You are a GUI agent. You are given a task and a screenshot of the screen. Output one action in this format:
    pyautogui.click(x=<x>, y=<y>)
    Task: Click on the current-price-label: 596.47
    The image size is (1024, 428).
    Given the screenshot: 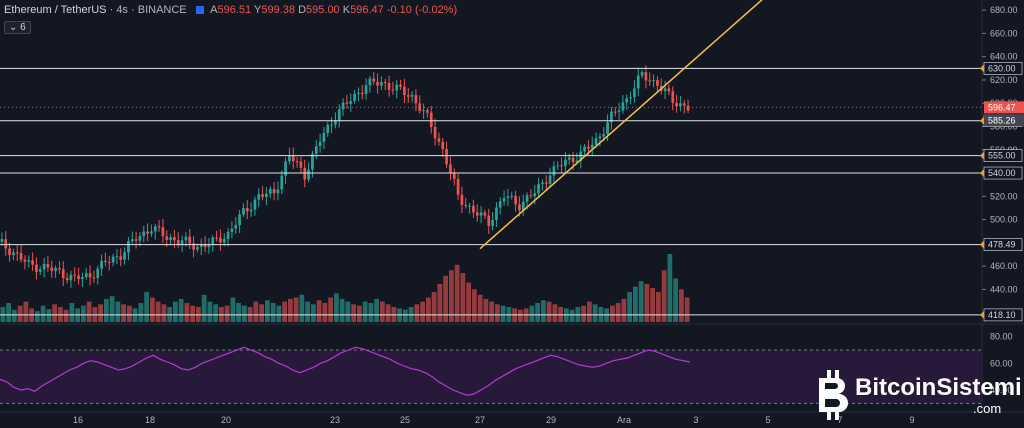 What is the action you would take?
    pyautogui.click(x=1002, y=107)
    